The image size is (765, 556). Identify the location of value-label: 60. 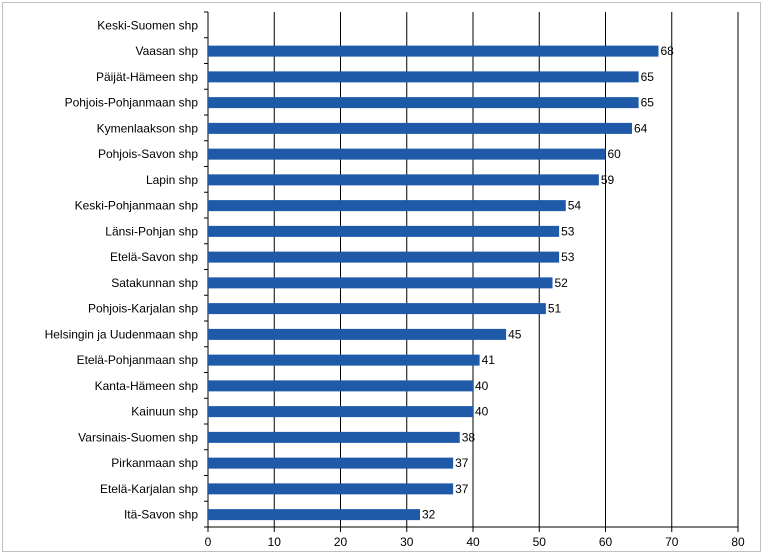
(615, 154).